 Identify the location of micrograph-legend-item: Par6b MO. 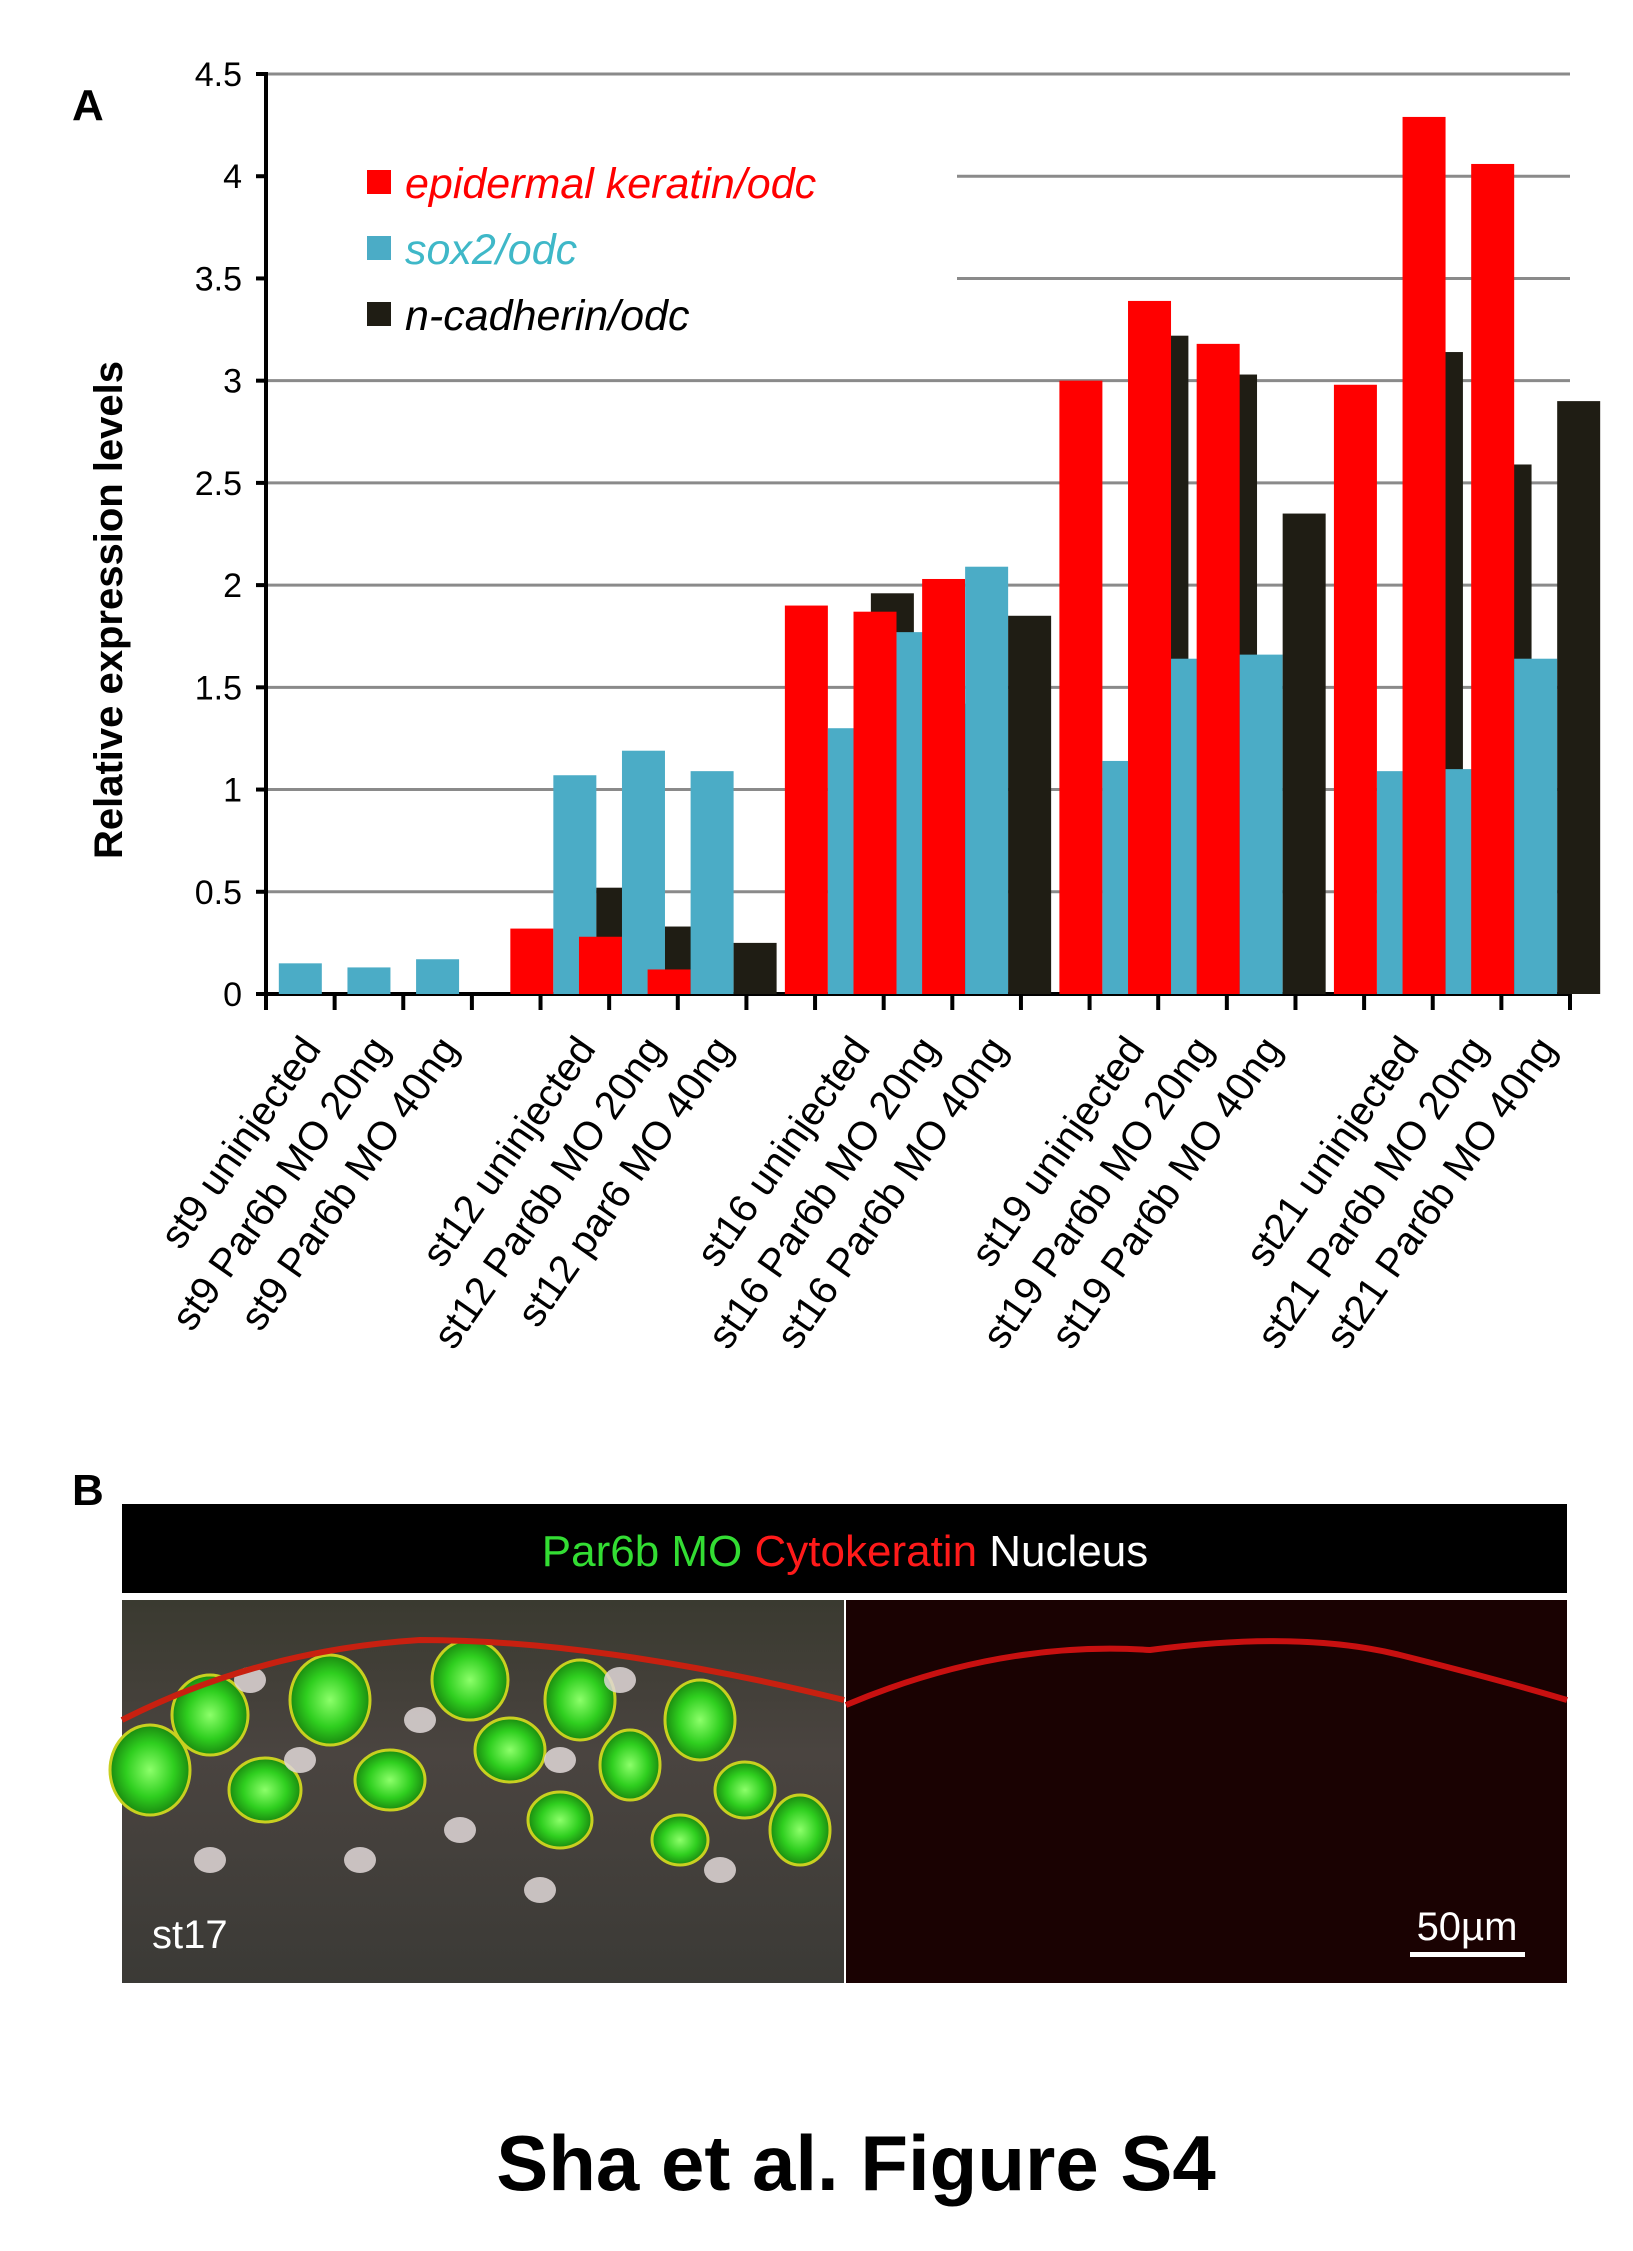
(642, 1551).